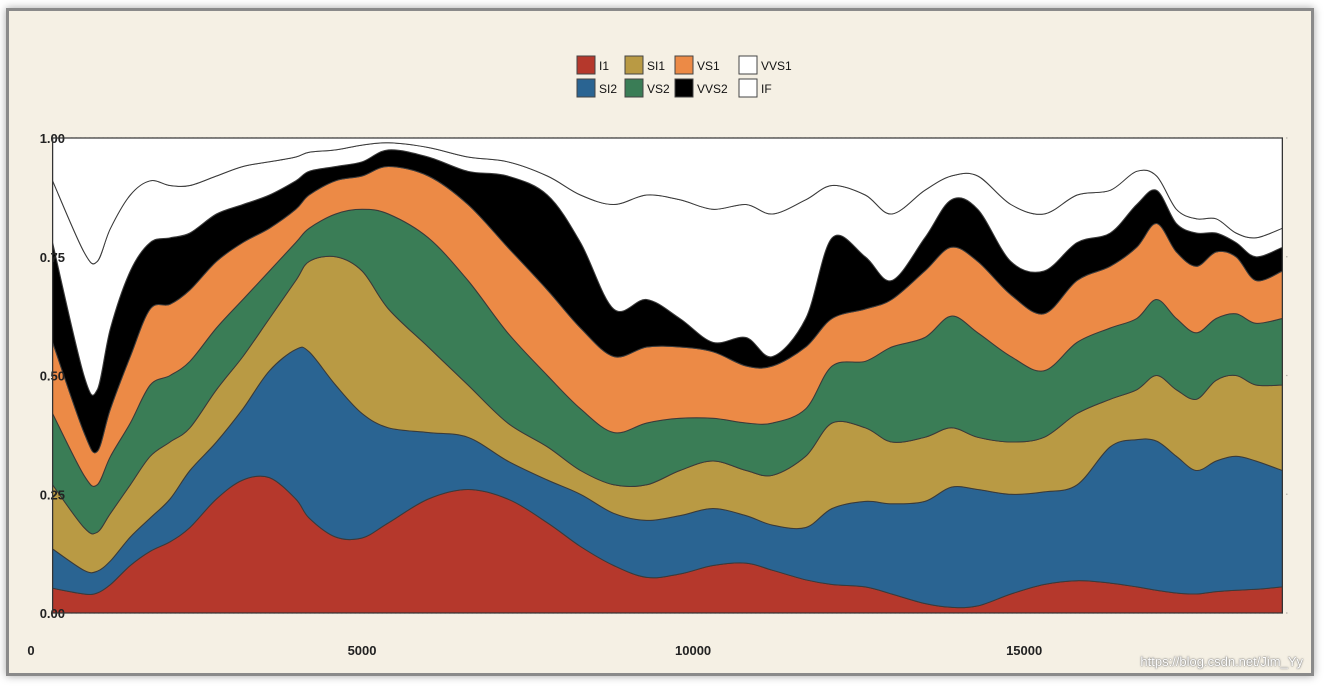 The image size is (1334, 692). What do you see at coordinates (30, 650) in the screenshot?
I see `x-tick-label: 0` at bounding box center [30, 650].